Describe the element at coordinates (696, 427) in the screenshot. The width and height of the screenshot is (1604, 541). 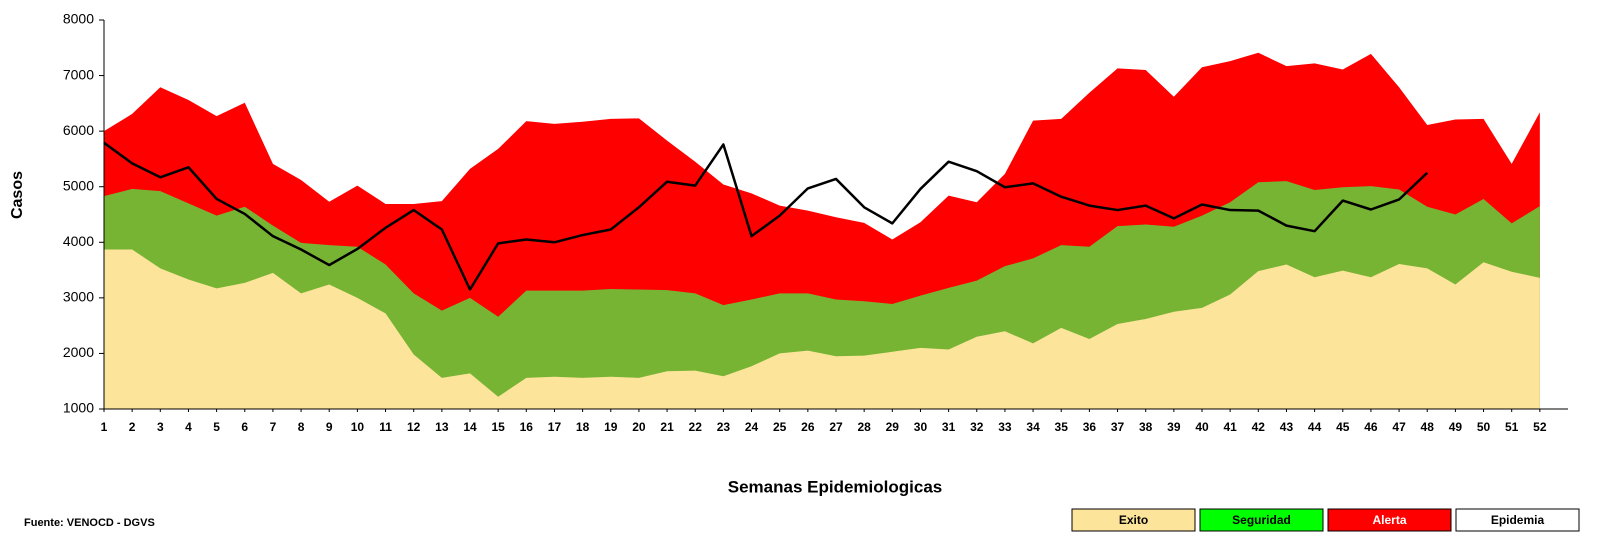
I see `x-tick-label: 22` at that location.